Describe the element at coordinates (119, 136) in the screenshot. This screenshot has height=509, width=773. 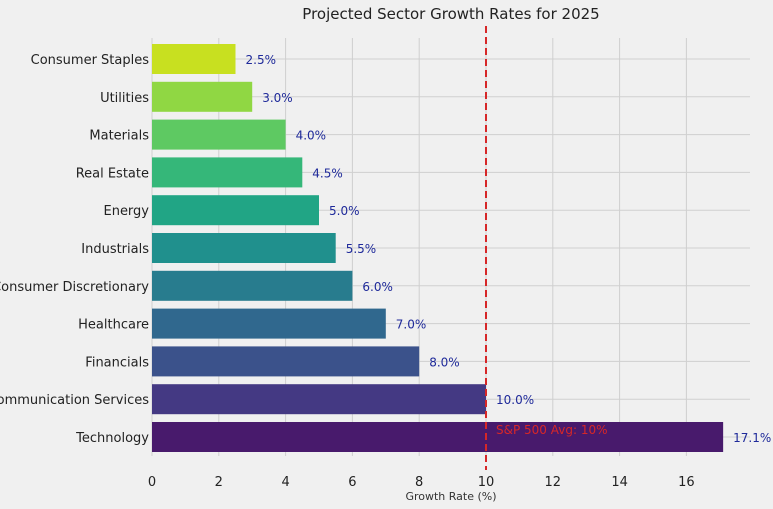
I see `category-label: Materials` at that location.